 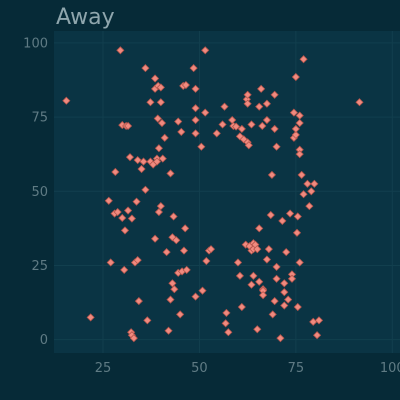 What do you see at coordinates (390, 368) in the screenshot?
I see `x-tick-label: 100` at bounding box center [390, 368].